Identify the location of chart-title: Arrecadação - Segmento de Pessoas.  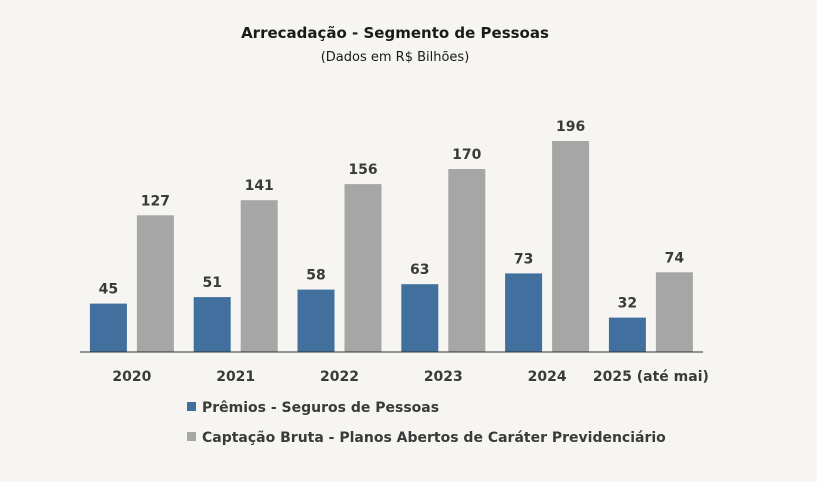
(395, 33).